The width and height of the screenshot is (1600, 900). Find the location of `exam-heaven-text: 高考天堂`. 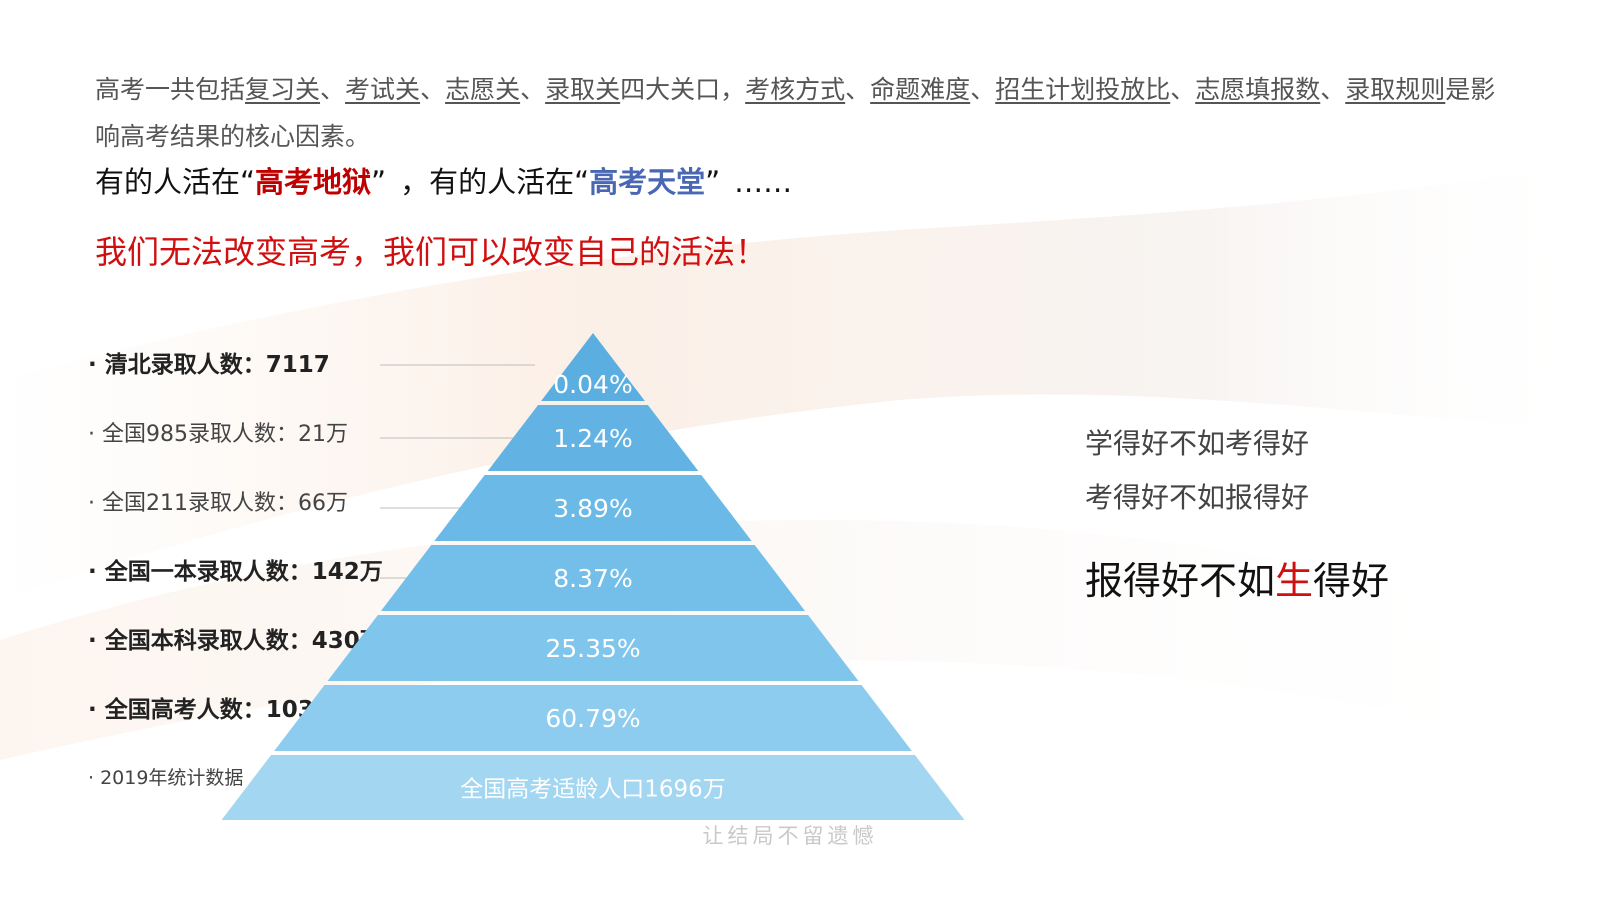

exam-heaven-text: 高考天堂 is located at coordinates (647, 182).